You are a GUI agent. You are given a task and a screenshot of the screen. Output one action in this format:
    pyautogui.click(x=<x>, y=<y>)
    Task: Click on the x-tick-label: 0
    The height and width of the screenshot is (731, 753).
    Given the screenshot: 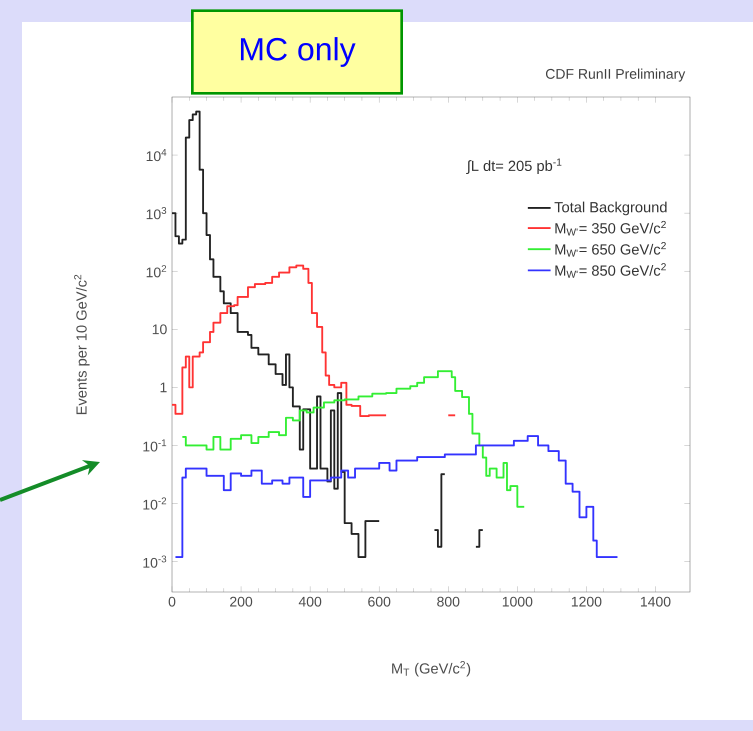 What is the action you would take?
    pyautogui.click(x=172, y=601)
    